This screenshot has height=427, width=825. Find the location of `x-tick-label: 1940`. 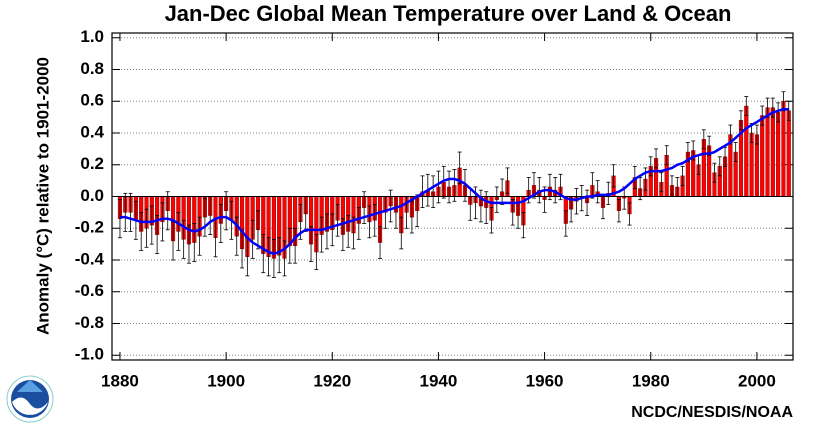

x-tick-label: 1940 is located at coordinates (439, 380).